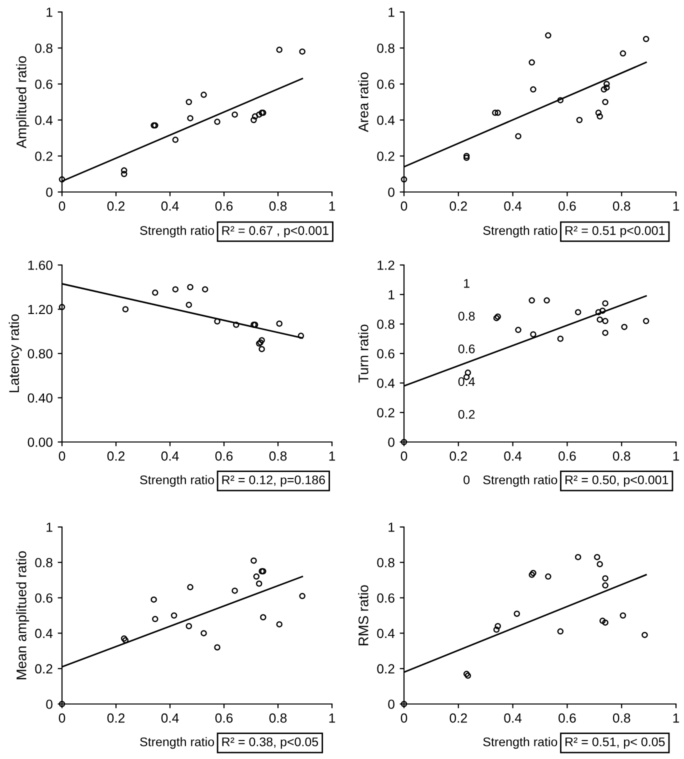 Image resolution: width=684 pixels, height=759 pixels. Describe the element at coordinates (40, 442) in the screenshot. I see `y-tick-label: 0.00` at that location.